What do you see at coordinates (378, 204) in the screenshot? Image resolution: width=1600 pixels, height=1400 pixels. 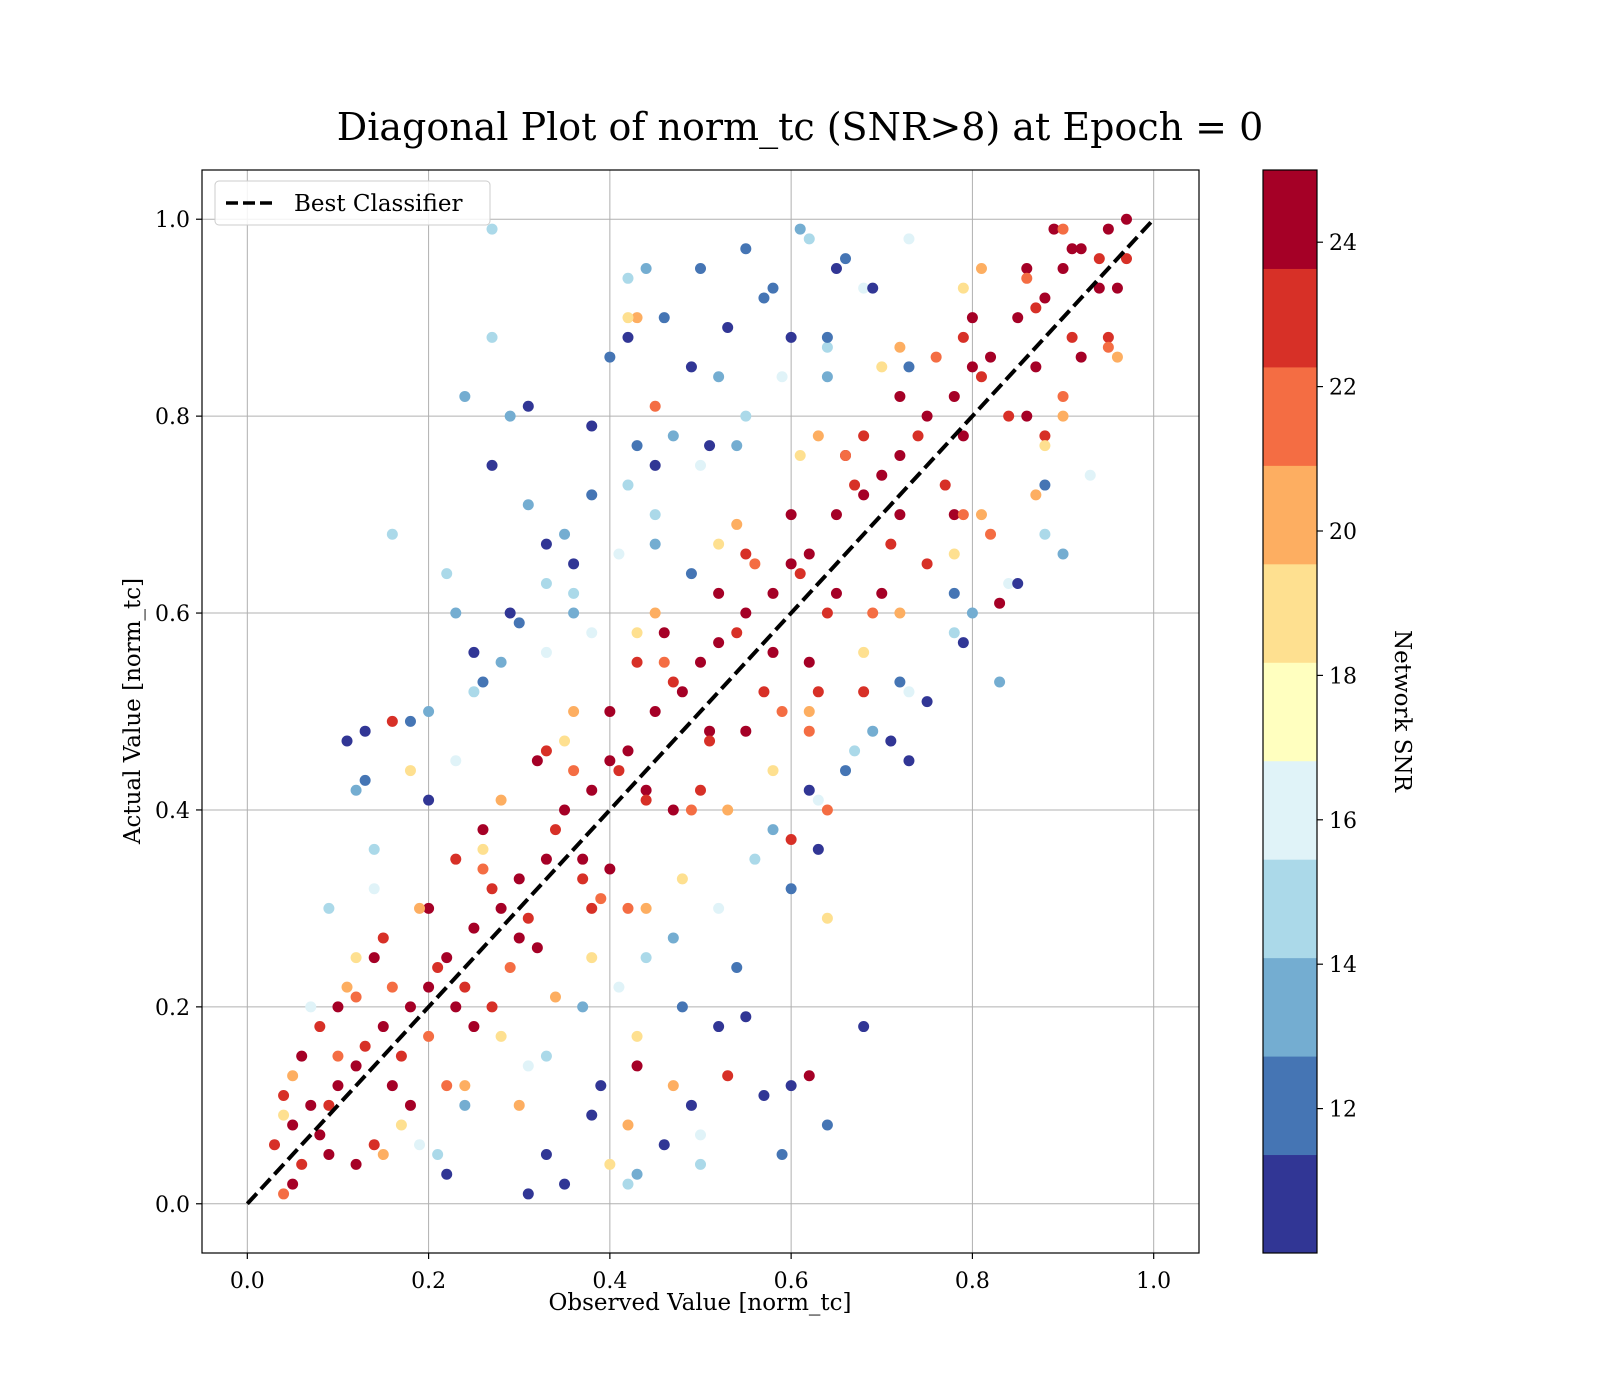 I see `legend-label-best-classifier: Best Classifier` at bounding box center [378, 204].